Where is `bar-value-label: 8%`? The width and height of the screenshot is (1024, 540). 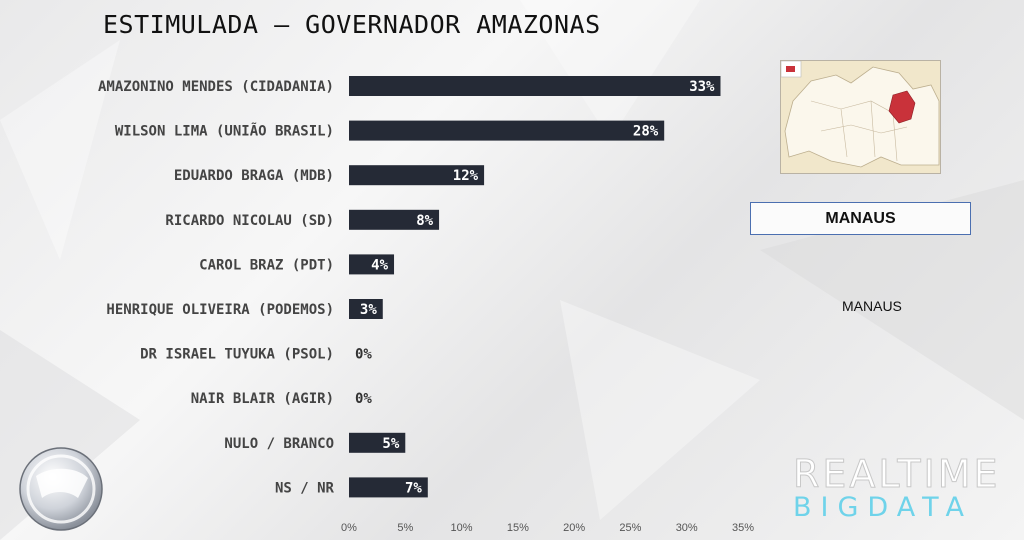
bar-value-label: 8% is located at coordinates (424, 221).